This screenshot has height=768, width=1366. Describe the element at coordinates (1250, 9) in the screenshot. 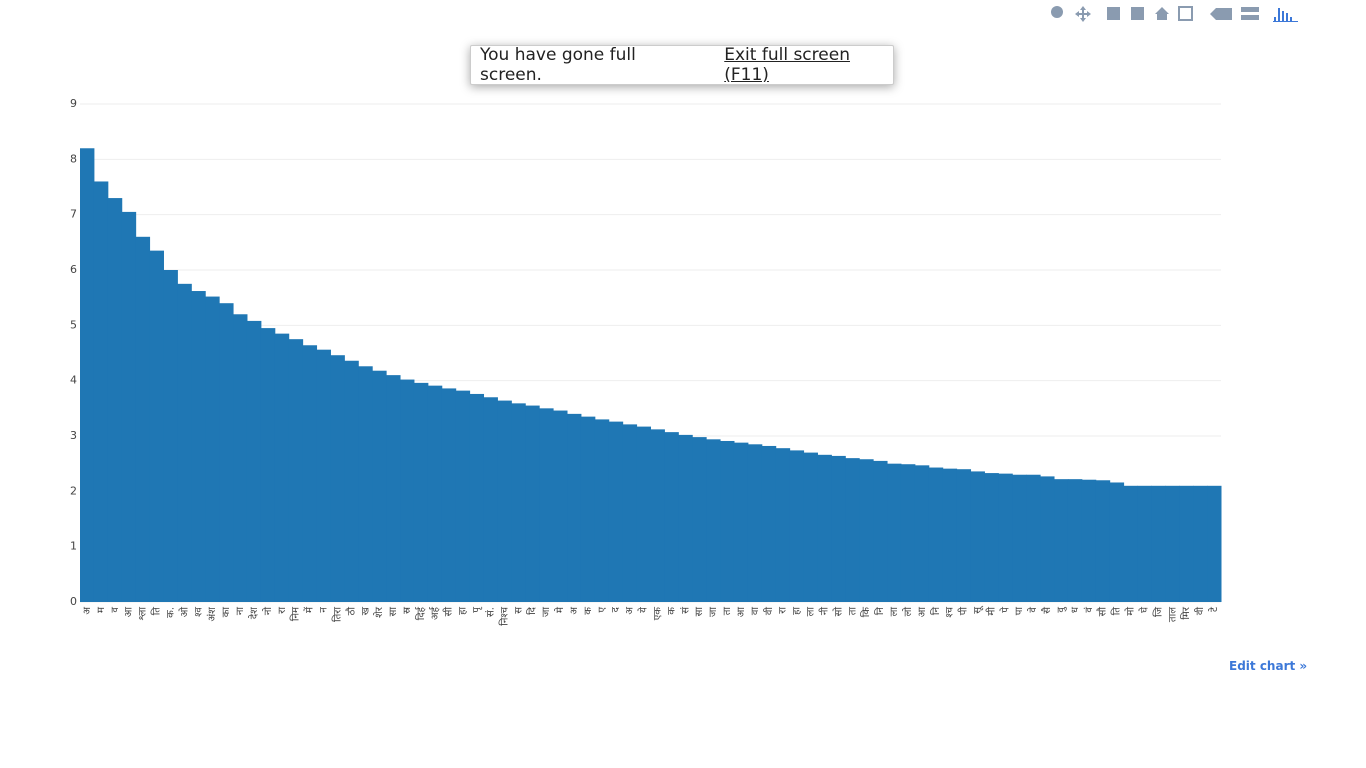

I see `hover-compare-button` at that location.